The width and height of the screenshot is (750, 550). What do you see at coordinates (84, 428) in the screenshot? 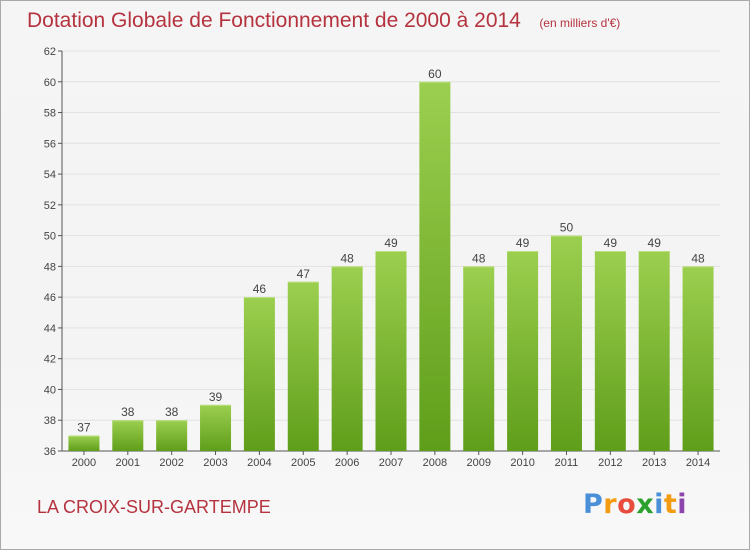
I see `data-label: 37` at bounding box center [84, 428].